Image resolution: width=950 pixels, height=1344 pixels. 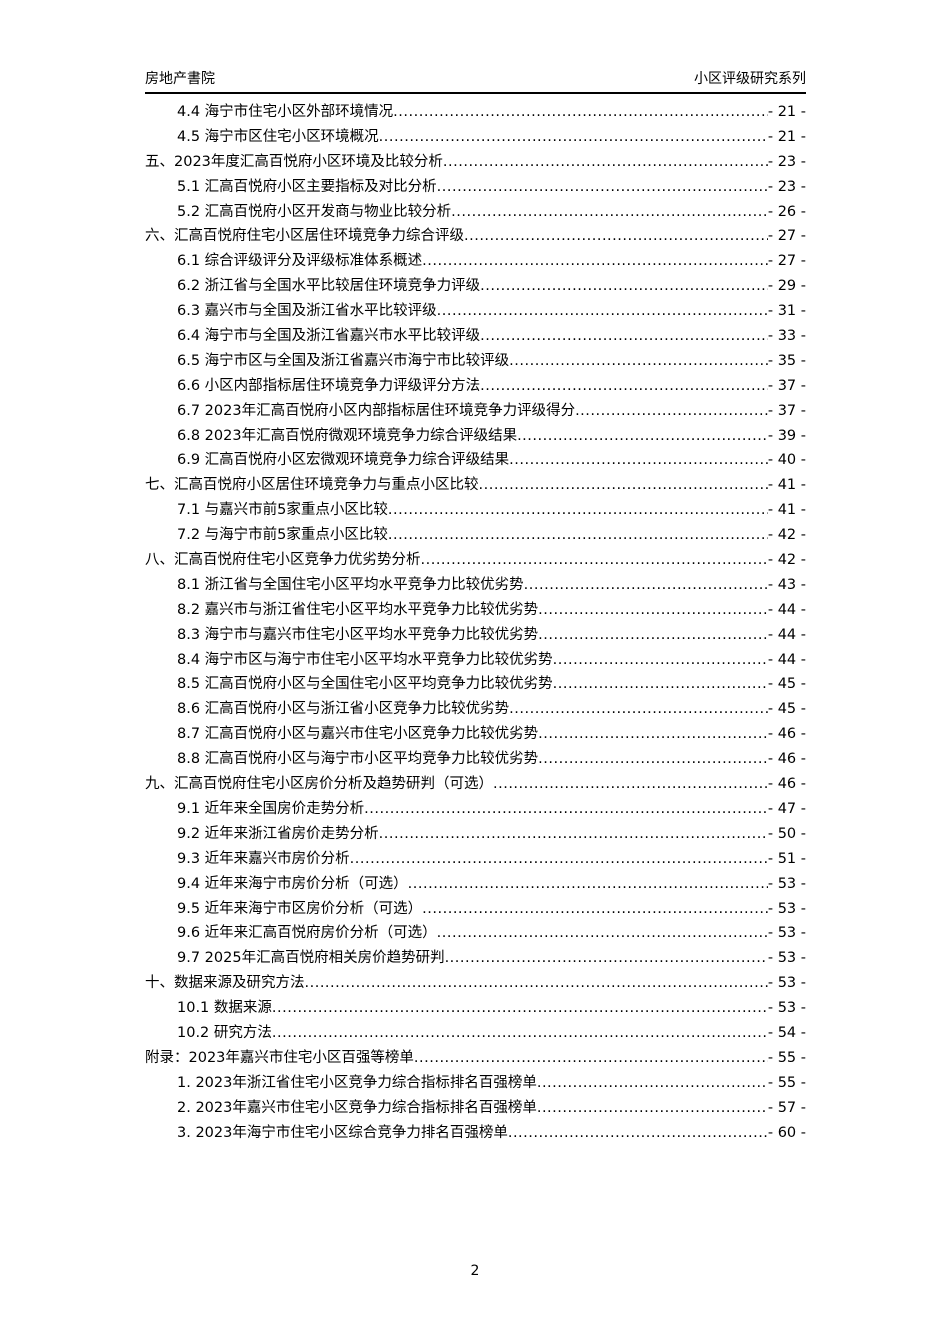 I want to click on toc-entry-page: - 40 -, so click(x=786, y=460).